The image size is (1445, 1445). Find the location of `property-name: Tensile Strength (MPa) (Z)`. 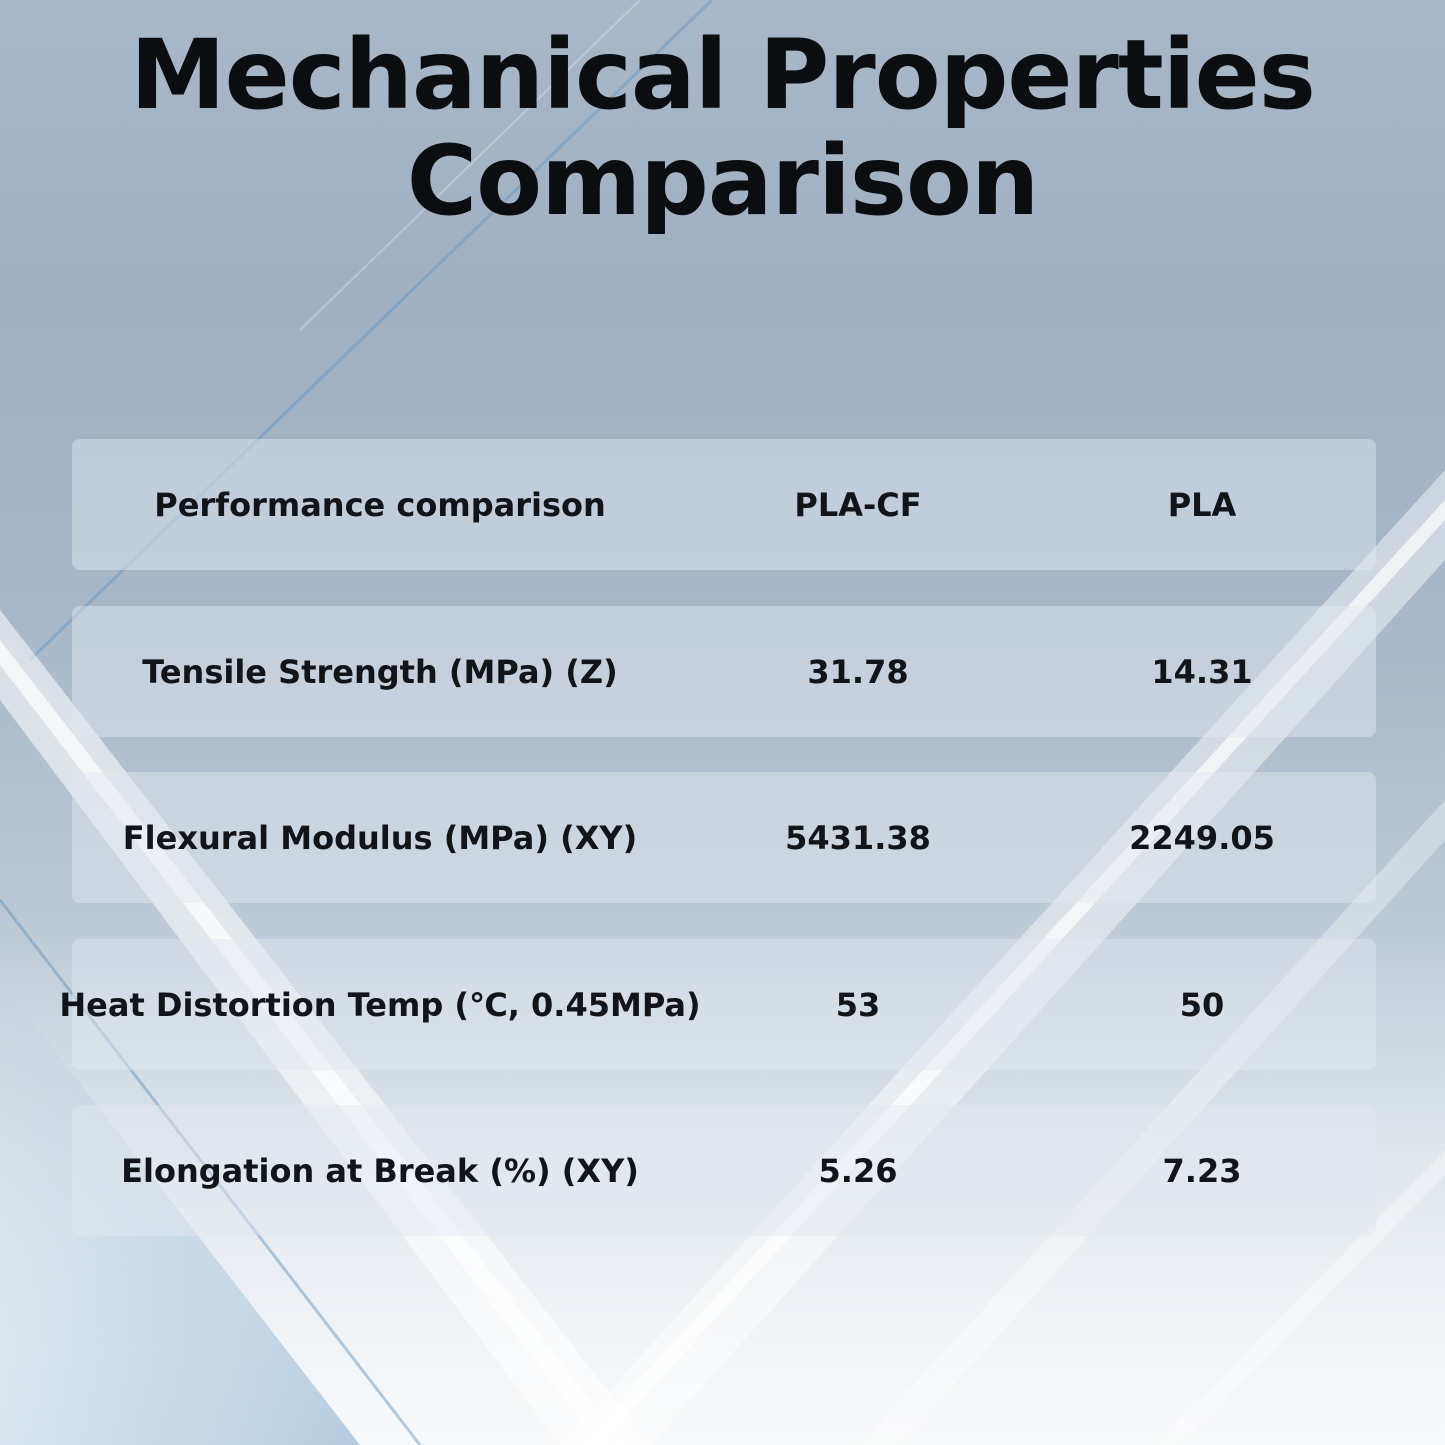

property-name: Tensile Strength (MPa) (Z) is located at coordinates (380, 671).